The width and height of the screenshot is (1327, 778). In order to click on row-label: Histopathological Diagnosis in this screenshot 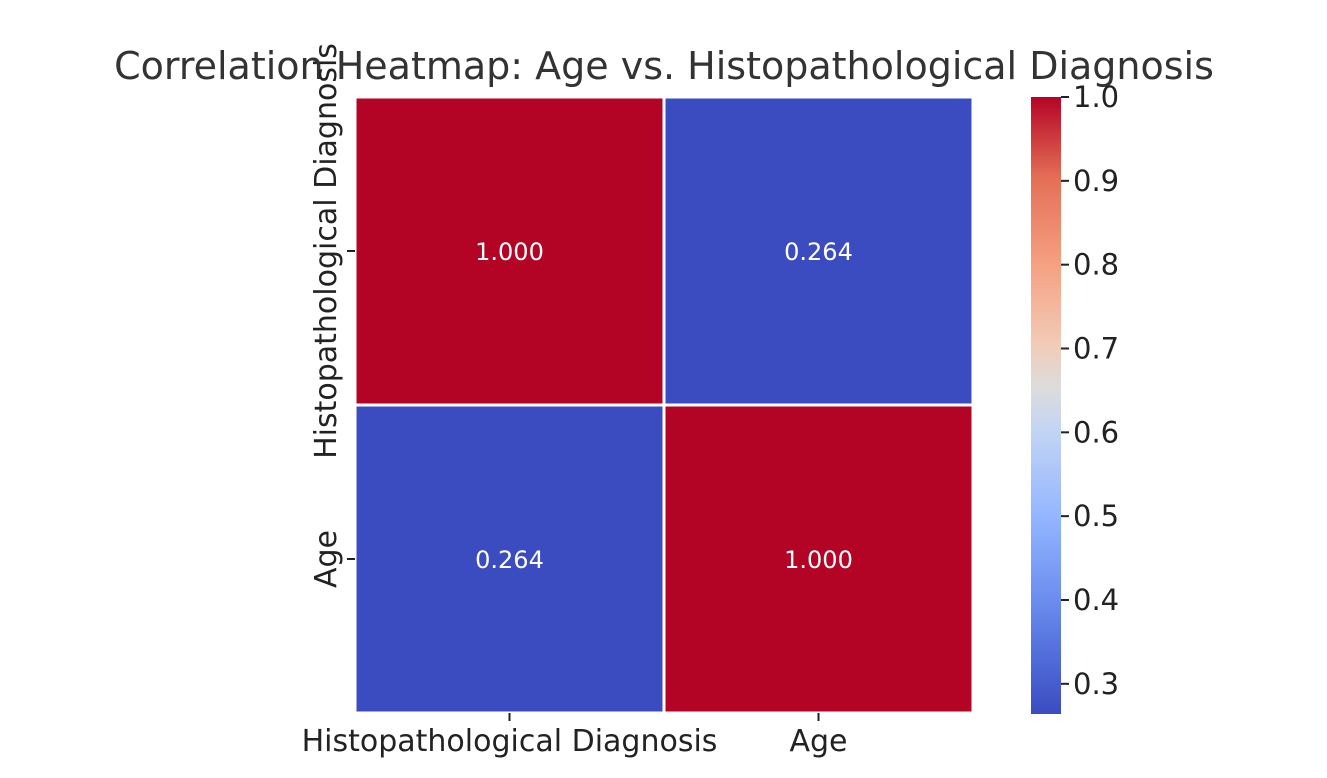, I will do `click(326, 251)`.